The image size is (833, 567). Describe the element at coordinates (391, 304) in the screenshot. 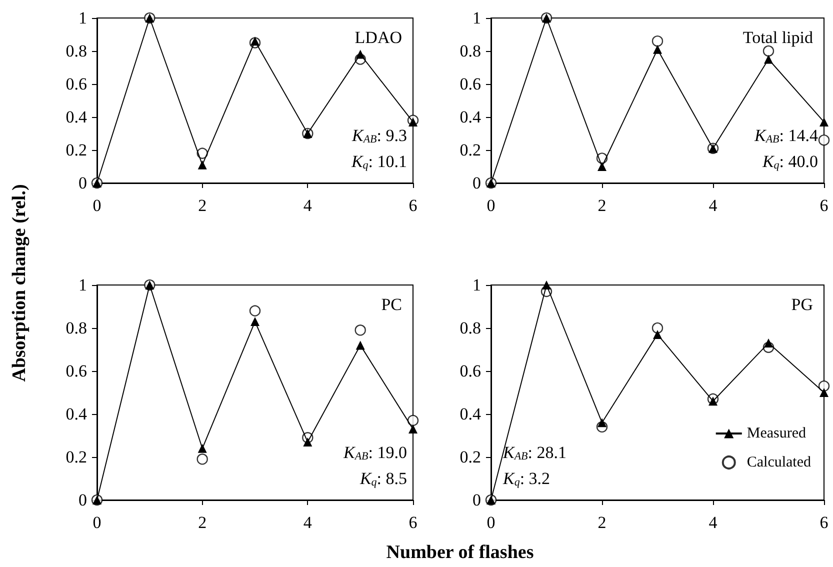

I see `text: PC` at that location.